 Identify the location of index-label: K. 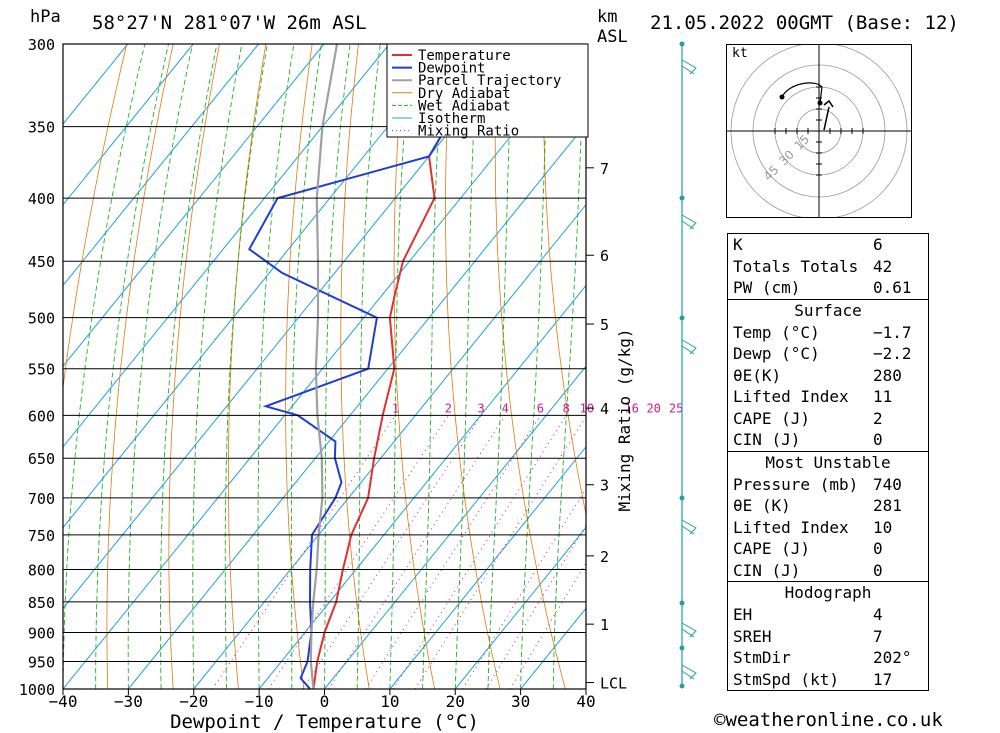
(738, 244).